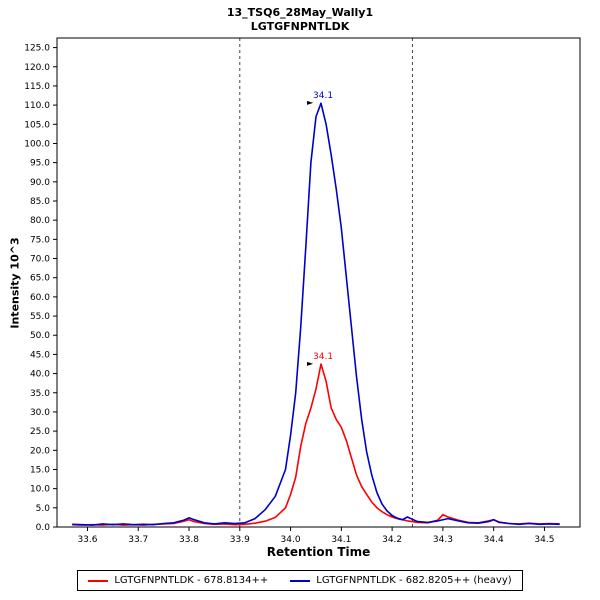  I want to click on svg-text: 33.6, so click(87, 540).